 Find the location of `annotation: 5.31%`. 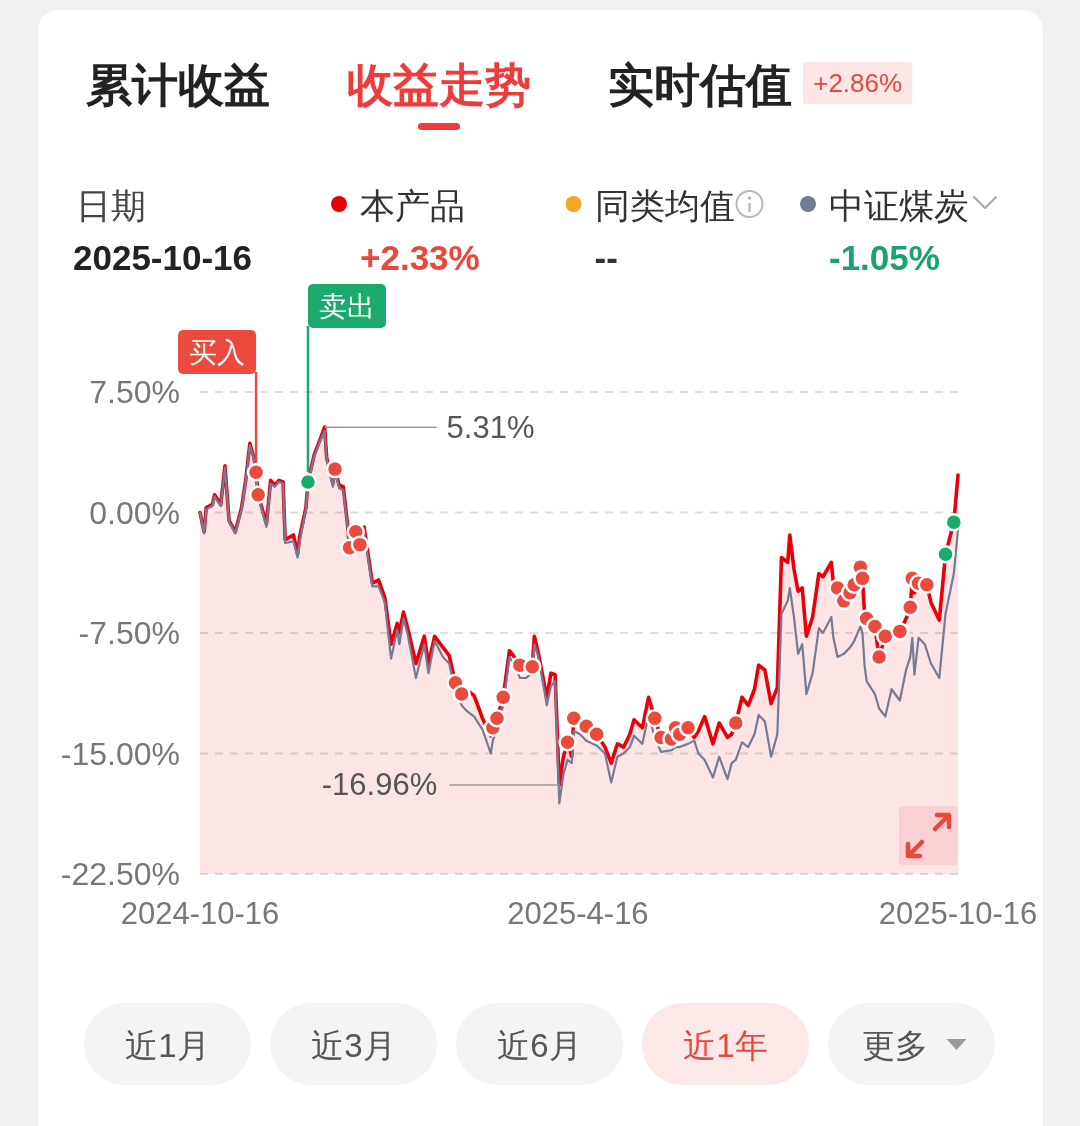

annotation: 5.31% is located at coordinates (490, 427).